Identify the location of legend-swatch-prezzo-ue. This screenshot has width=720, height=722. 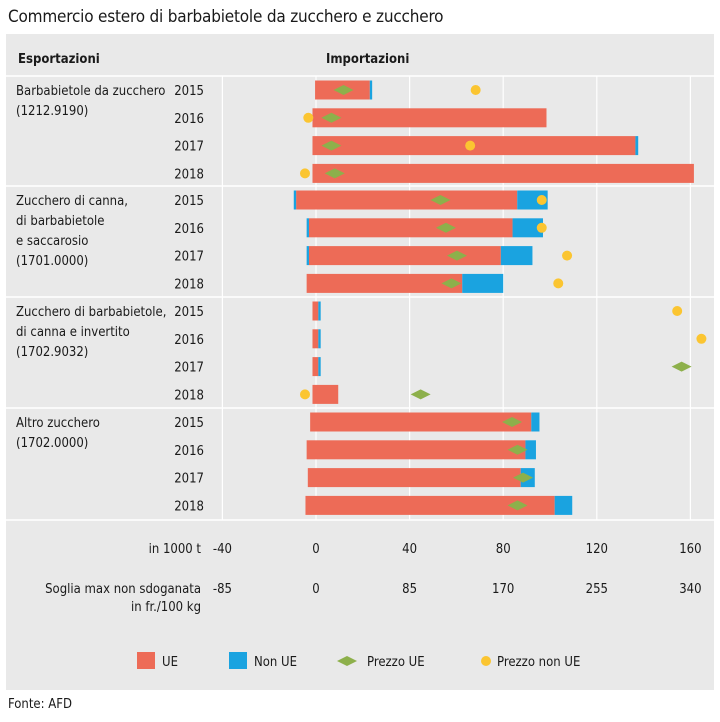
(347, 661).